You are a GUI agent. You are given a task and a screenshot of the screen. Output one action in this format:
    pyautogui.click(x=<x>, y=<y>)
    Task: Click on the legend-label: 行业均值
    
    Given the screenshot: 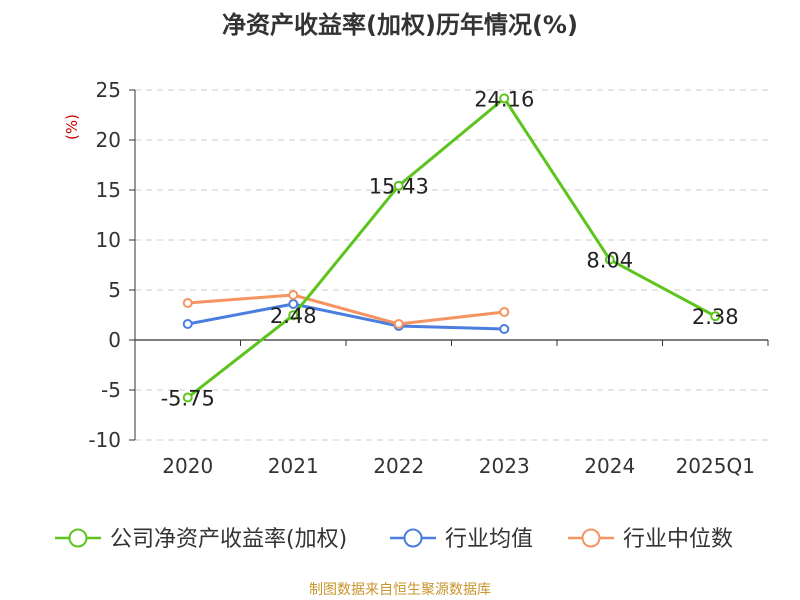 What is the action you would take?
    pyautogui.click(x=489, y=539)
    